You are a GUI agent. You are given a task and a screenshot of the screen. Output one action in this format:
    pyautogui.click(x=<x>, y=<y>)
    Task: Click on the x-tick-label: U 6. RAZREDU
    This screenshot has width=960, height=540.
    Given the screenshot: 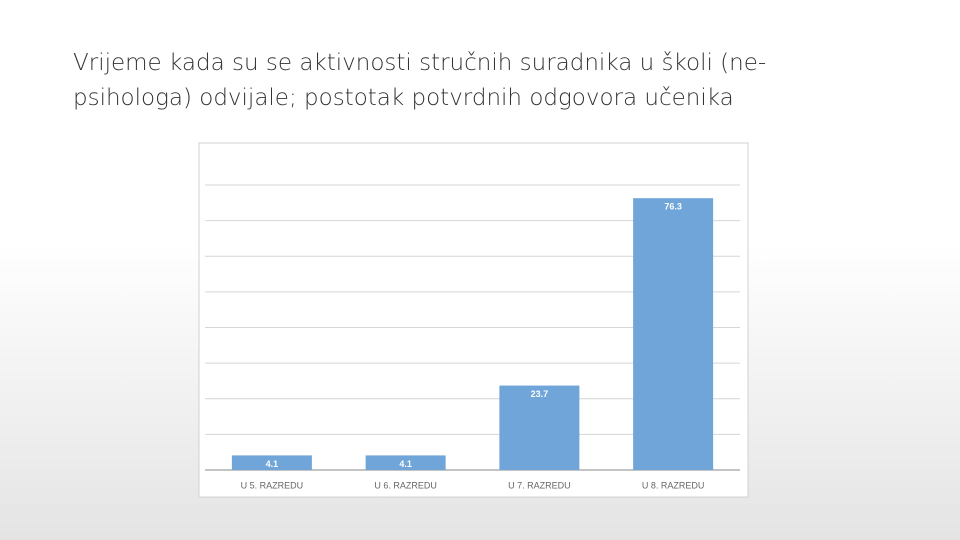 What is the action you would take?
    pyautogui.click(x=405, y=485)
    